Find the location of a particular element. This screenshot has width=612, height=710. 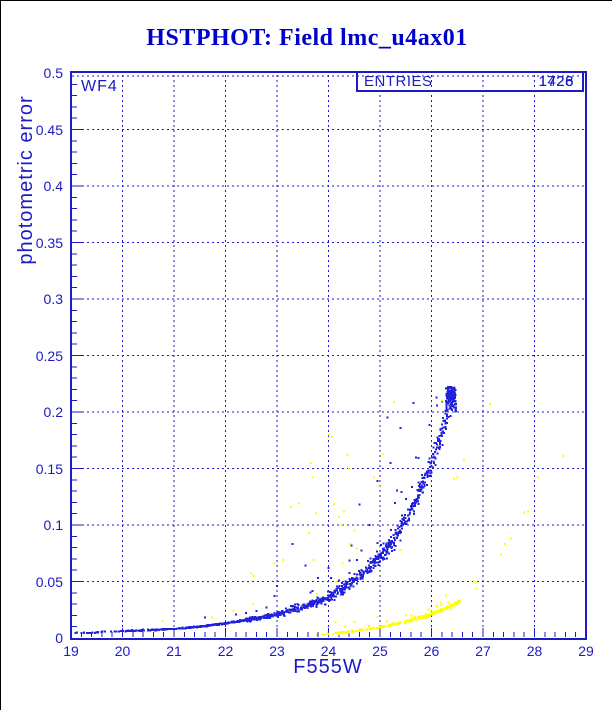

page-title: HSTPHOT: Field lmc_u4ax01 is located at coordinates (307, 38).